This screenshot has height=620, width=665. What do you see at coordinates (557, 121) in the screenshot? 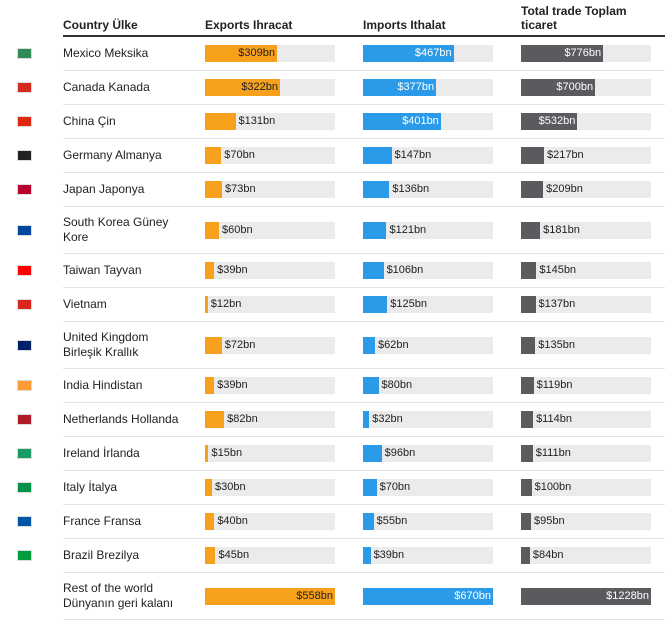
I see `value-label: $532bn` at bounding box center [557, 121].